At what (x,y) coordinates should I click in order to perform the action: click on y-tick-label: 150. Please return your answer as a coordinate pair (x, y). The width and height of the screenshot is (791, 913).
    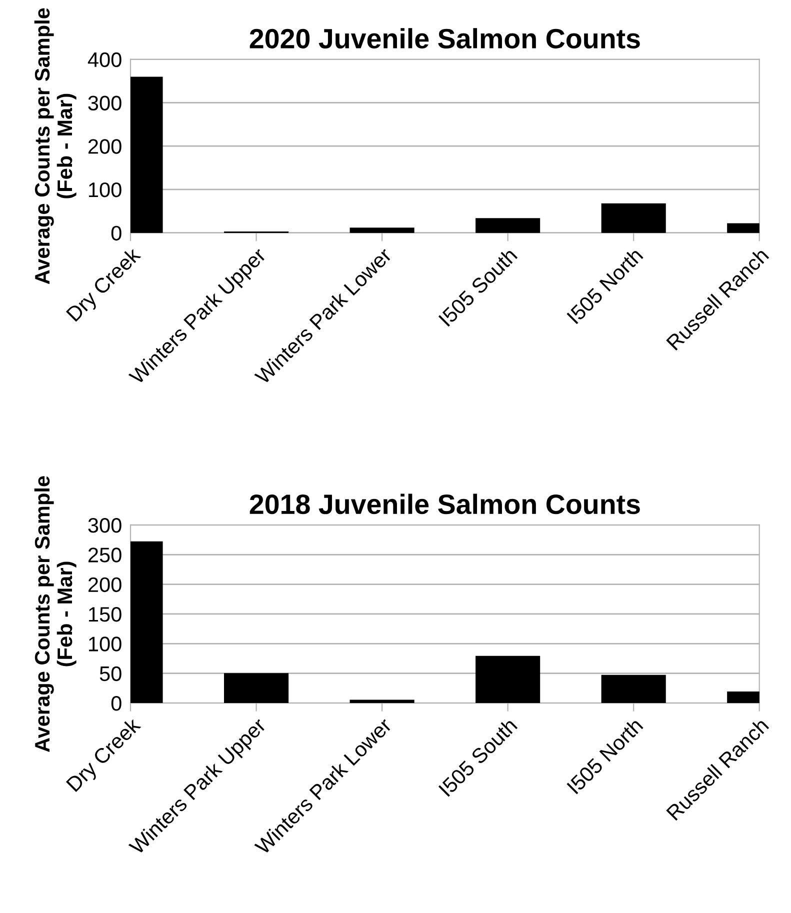
    Looking at the image, I should click on (105, 614).